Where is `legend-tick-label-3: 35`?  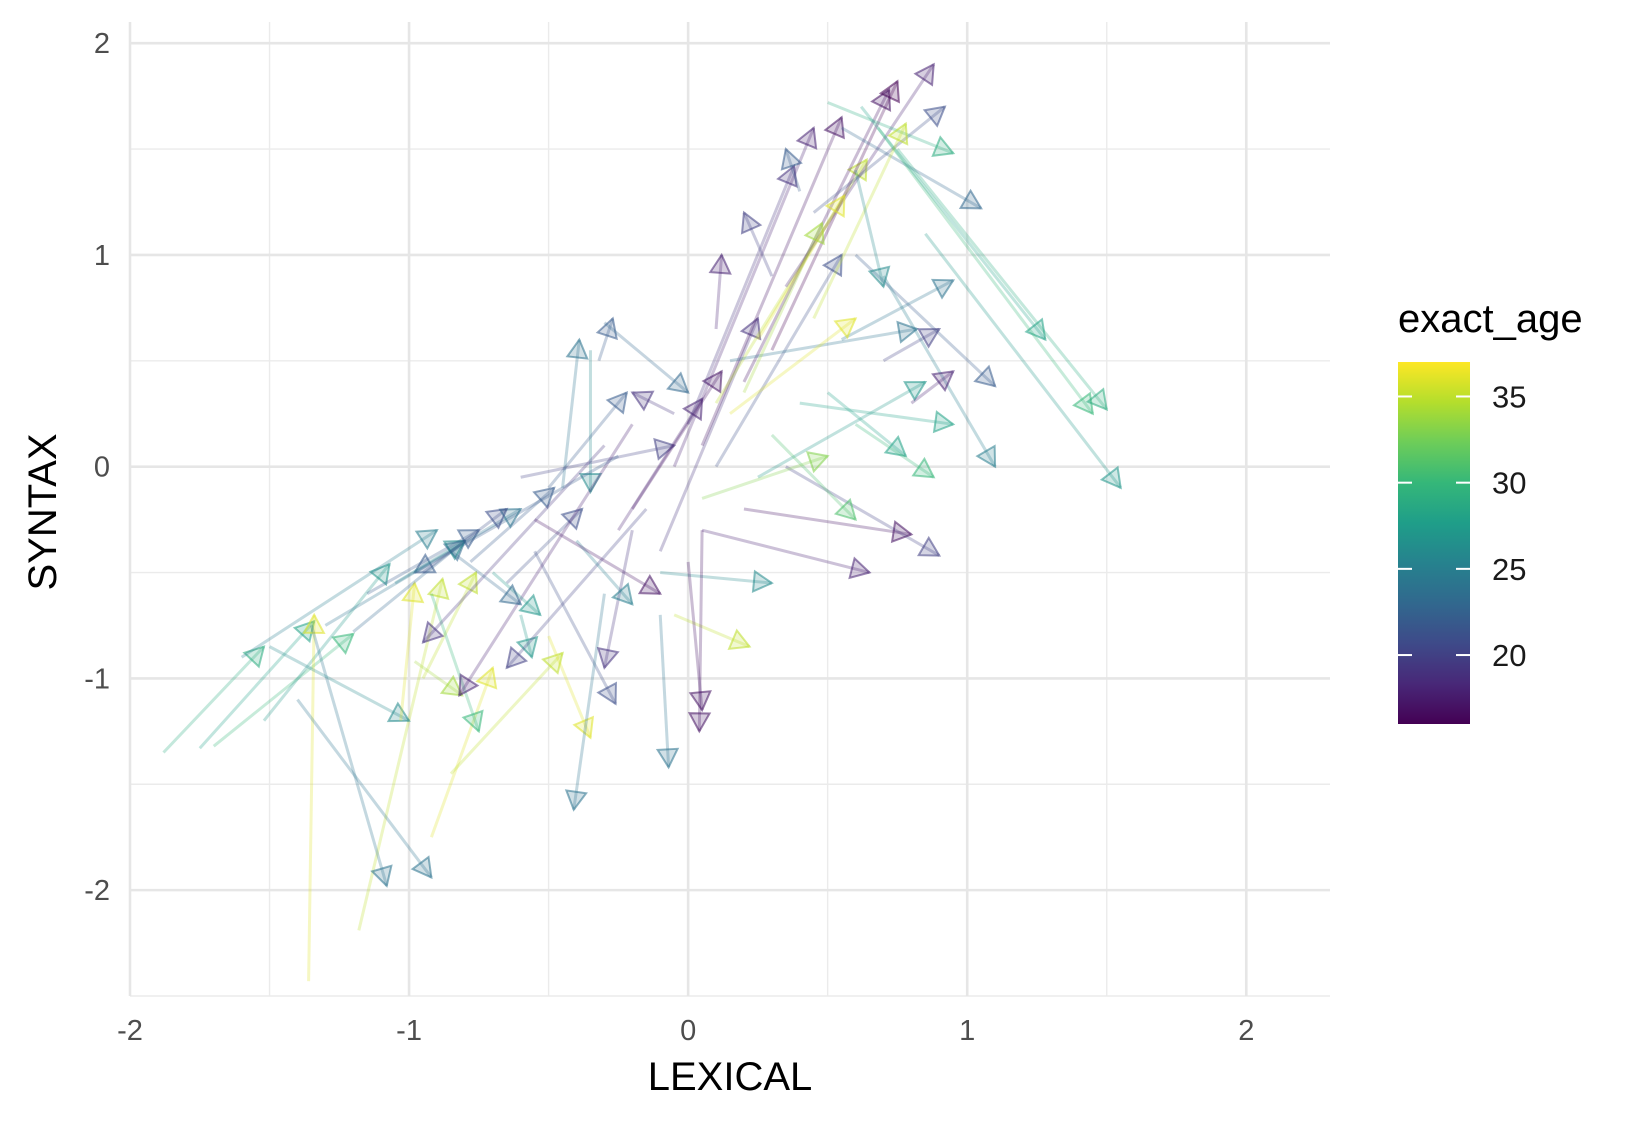
legend-tick-label-3: 35 is located at coordinates (1509, 396).